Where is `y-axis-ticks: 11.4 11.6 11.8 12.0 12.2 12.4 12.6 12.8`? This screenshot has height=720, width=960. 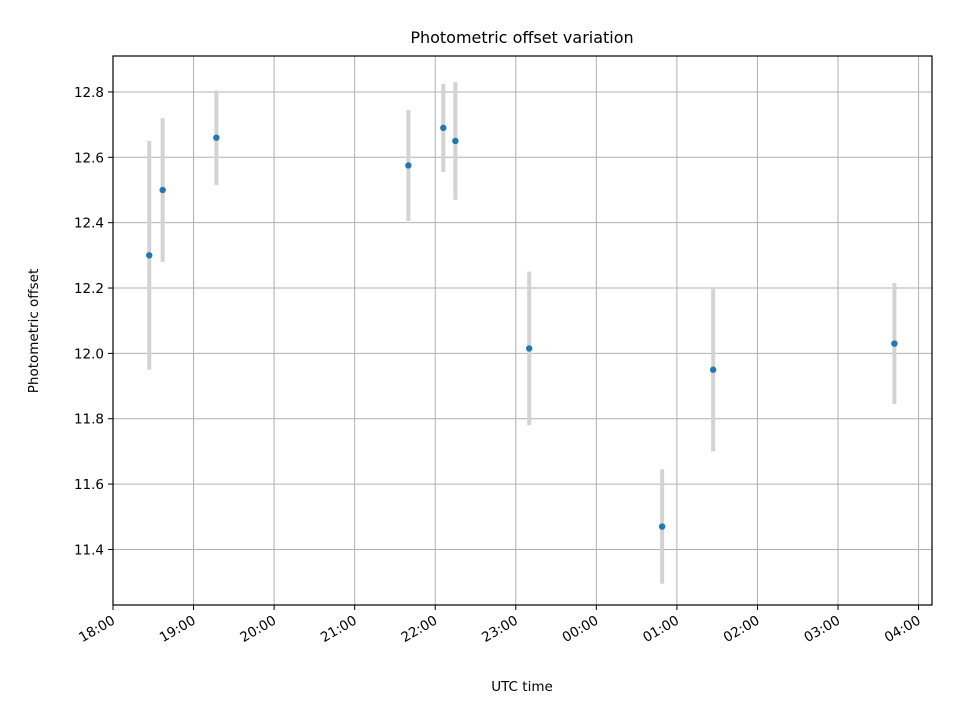
y-axis-ticks: 11.4 11.6 11.8 12.0 12.2 12.4 12.6 12.8 is located at coordinates (93, 321).